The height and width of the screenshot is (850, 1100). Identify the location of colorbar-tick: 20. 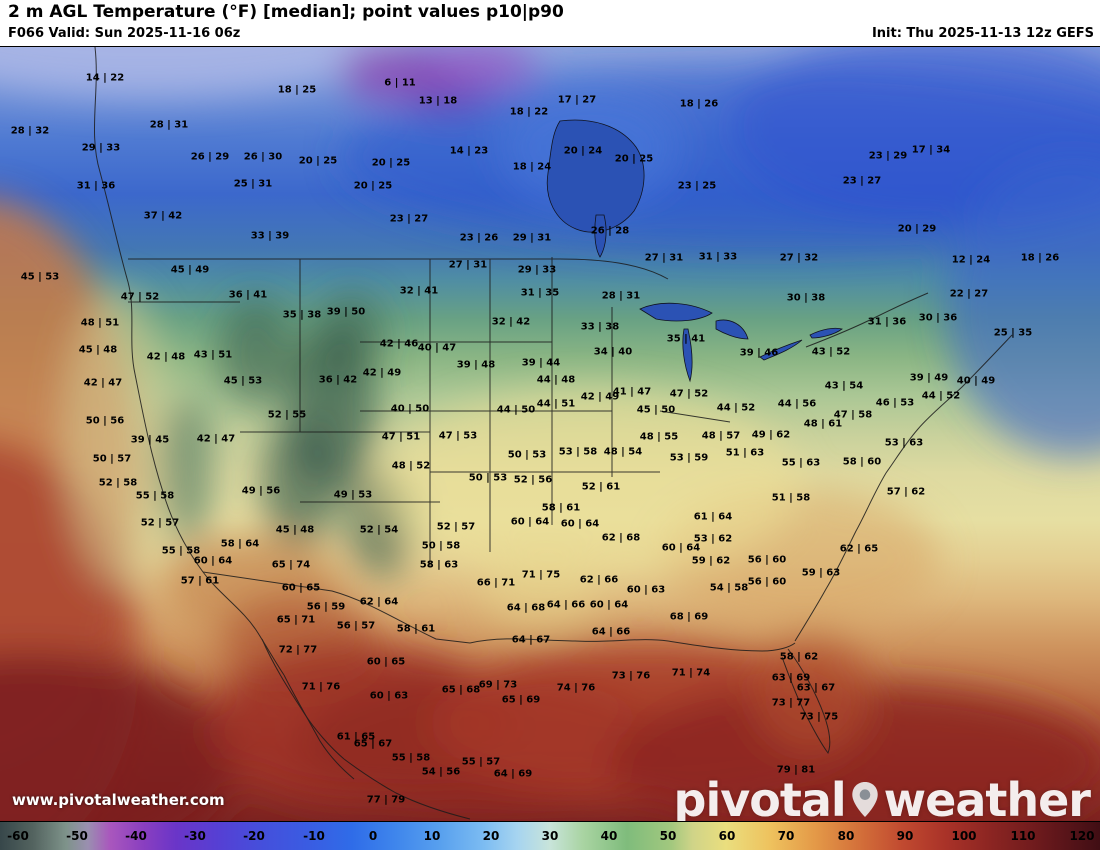
(491, 836).